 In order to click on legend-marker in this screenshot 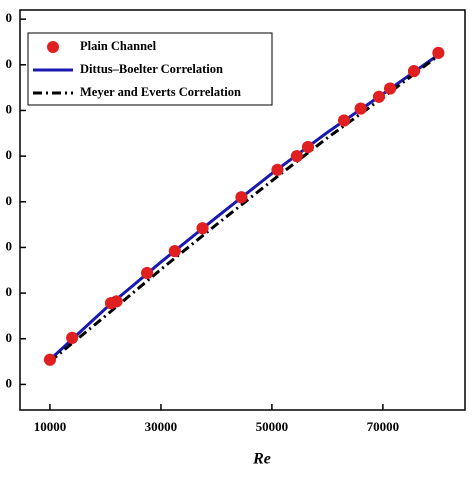, I will do `click(53, 47)`.